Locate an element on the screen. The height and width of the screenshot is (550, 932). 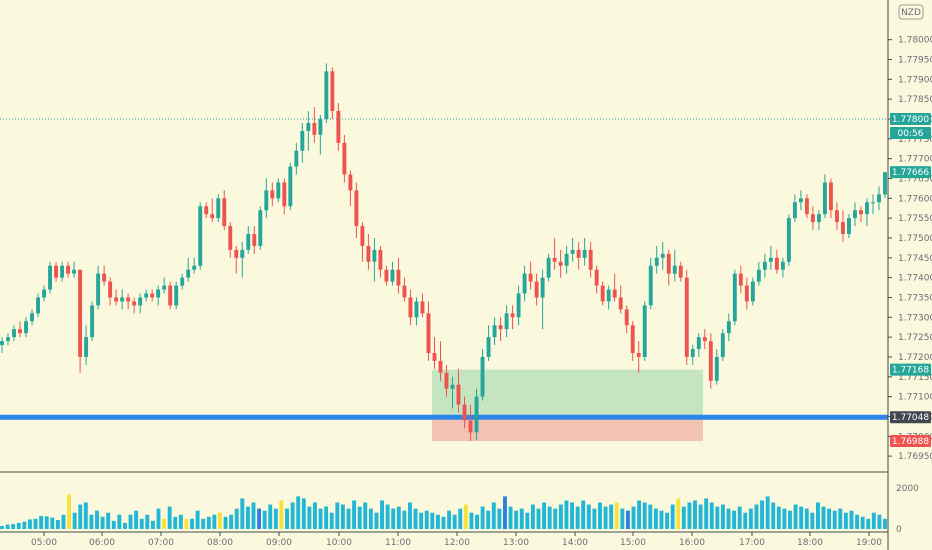
y-tick-label: 1.77700 is located at coordinates (915, 160).